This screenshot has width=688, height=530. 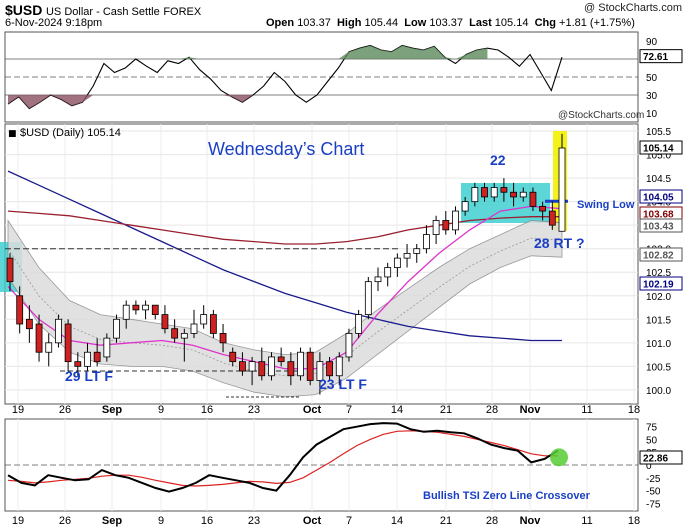 What do you see at coordinates (314, 23) in the screenshot?
I see `open-value: 103.37` at bounding box center [314, 23].